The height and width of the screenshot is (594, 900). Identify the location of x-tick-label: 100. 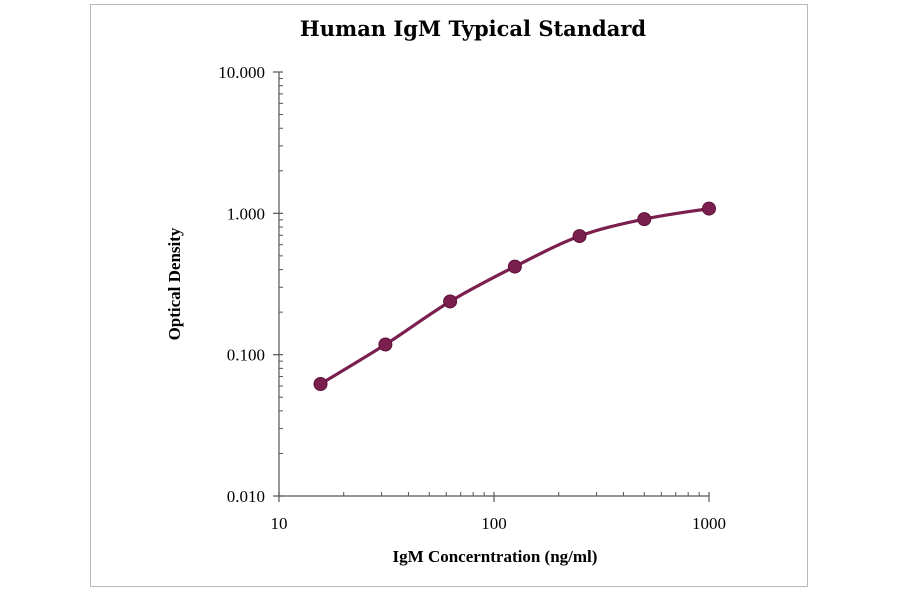
(494, 523).